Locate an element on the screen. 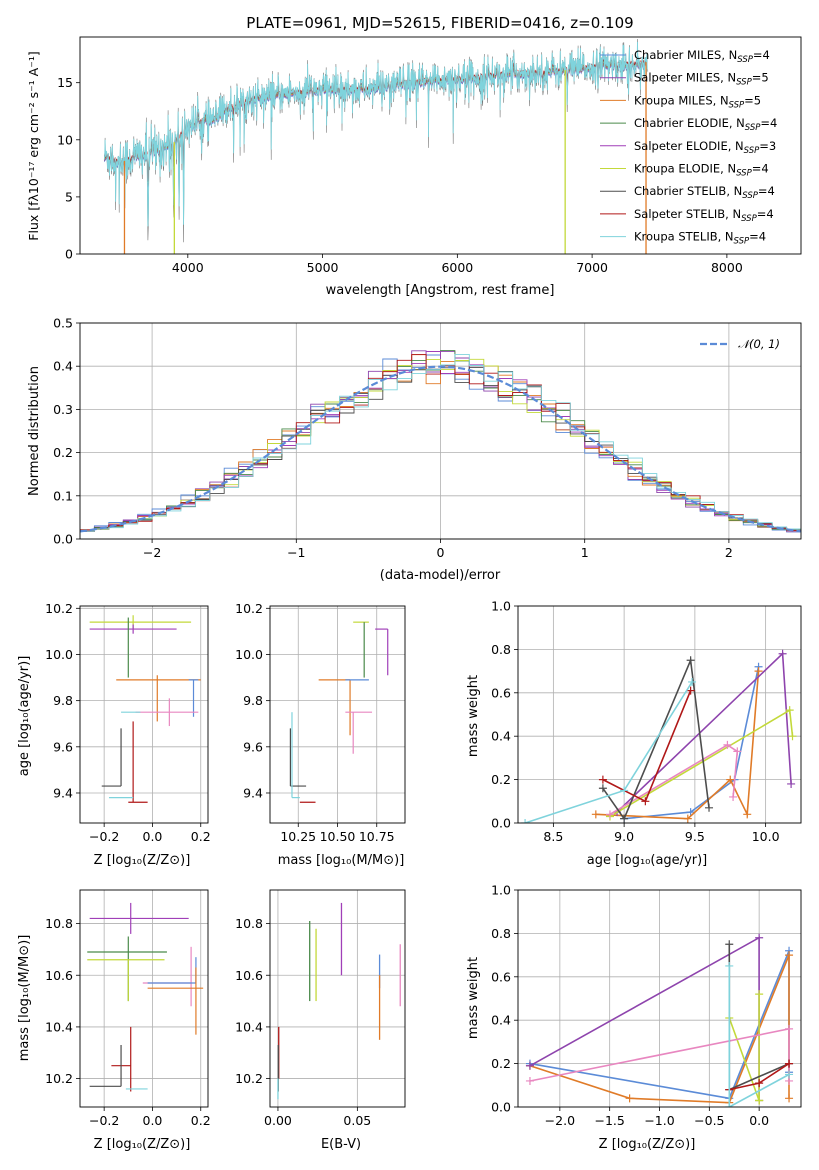  xtick-label: −1 is located at coordinates (296, 552).